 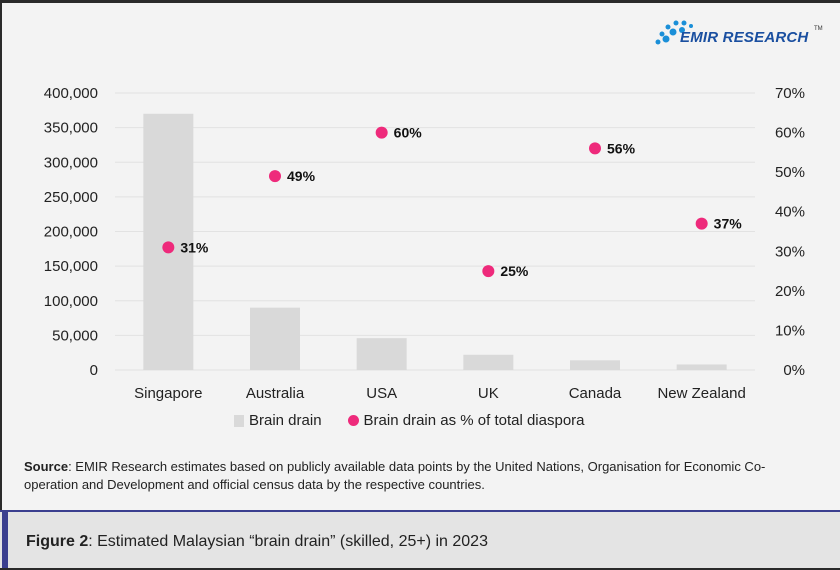 I want to click on y-left-tick-label: 50,000, so click(x=75, y=335).